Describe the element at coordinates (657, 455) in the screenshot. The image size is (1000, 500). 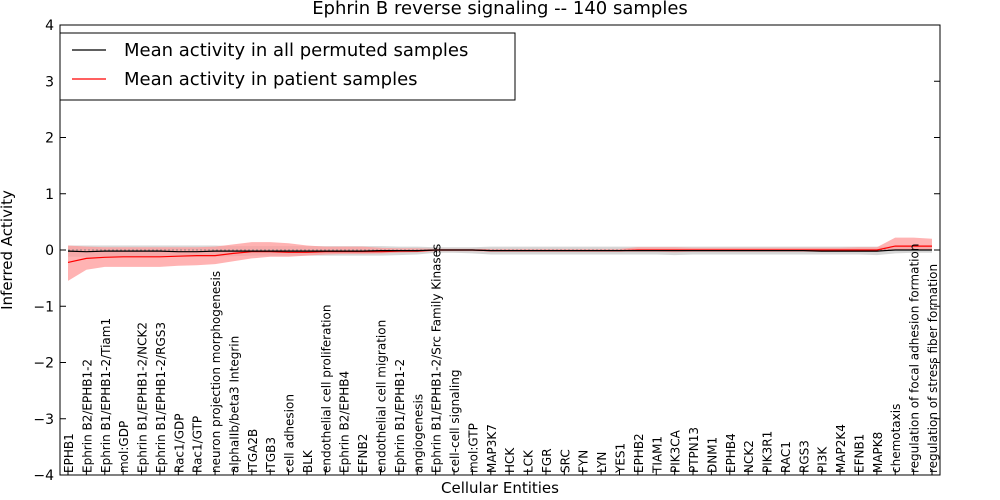
I see `x-category-label: TIAM1` at that location.